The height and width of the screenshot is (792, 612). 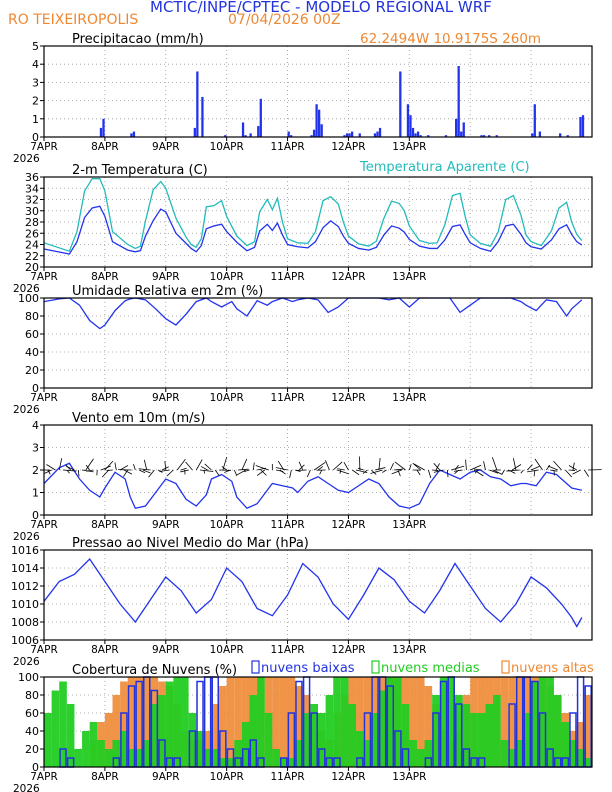 I want to click on y-tick-label: 24, so click(x=32, y=245).